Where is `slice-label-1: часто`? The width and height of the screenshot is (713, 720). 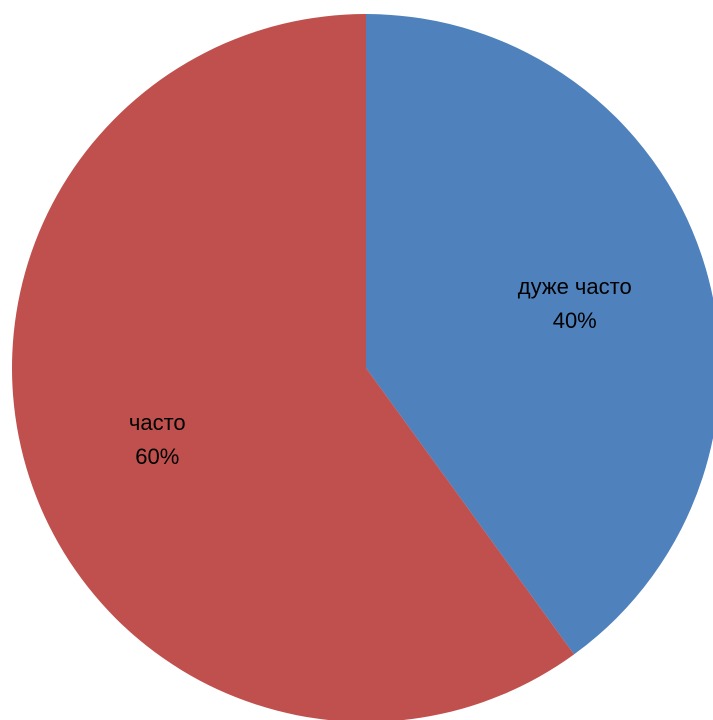
slice-label-1: часто is located at coordinates (157, 422).